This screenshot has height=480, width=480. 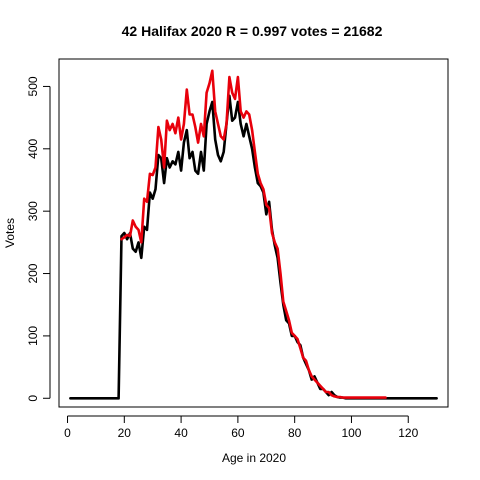 I want to click on y-tick-label: 400, so click(x=33, y=148).